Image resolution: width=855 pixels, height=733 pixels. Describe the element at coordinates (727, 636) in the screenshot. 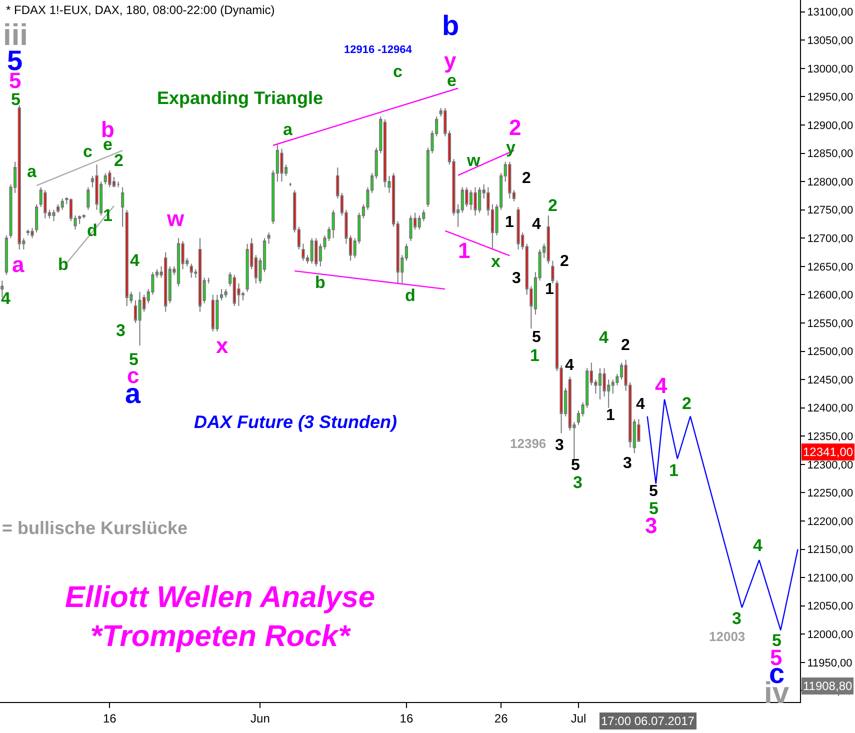

I see `annotation: 12003` at that location.